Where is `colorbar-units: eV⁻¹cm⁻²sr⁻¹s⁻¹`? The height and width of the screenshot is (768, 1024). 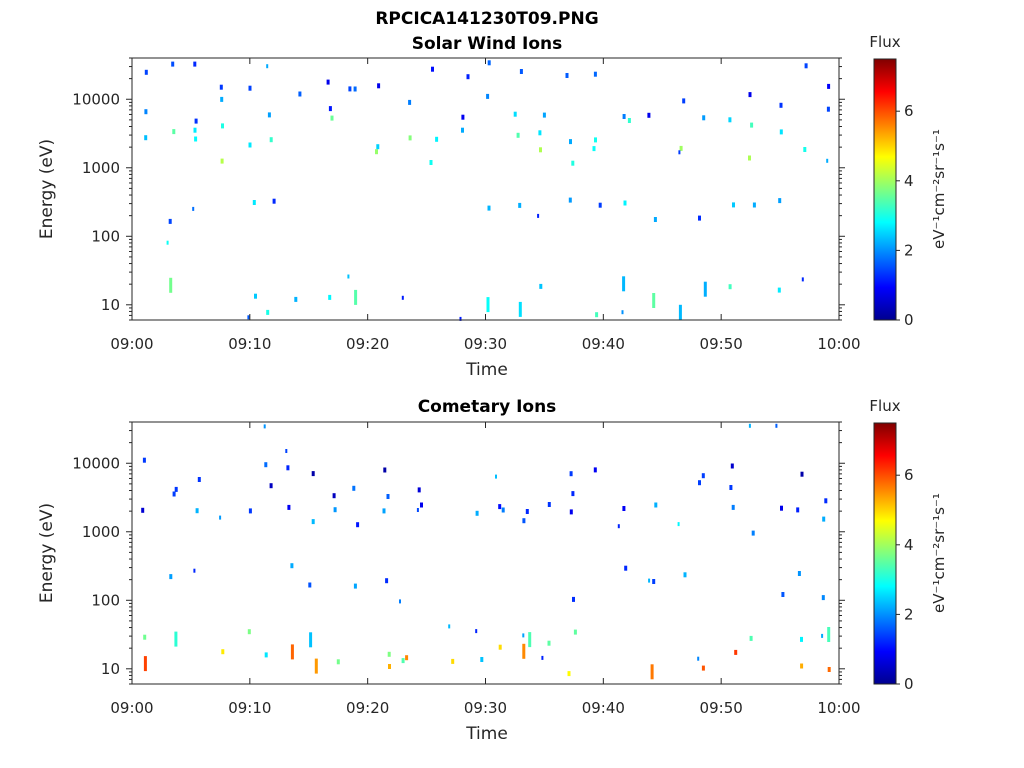 colorbar-units: eV⁻¹cm⁻²sr⁻¹s⁻¹ is located at coordinates (939, 189).